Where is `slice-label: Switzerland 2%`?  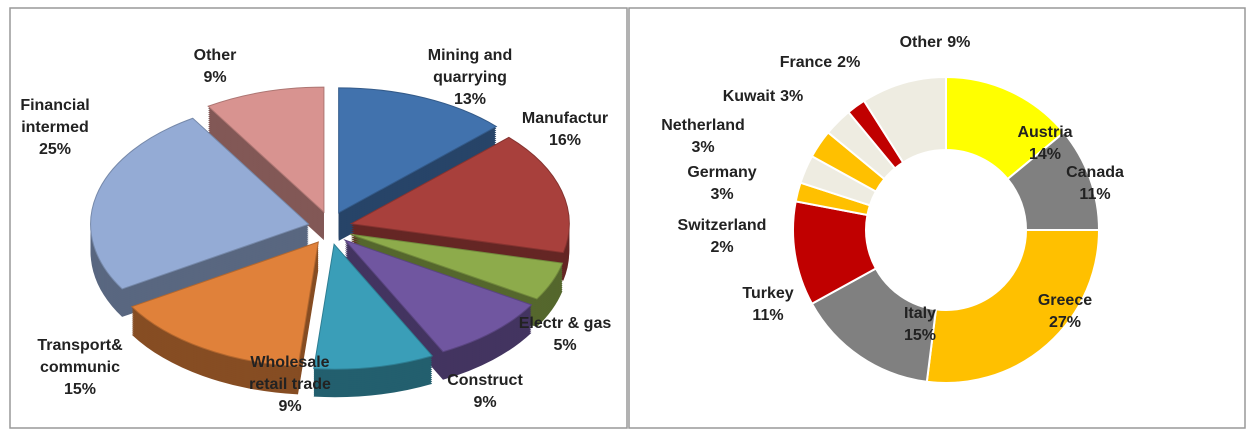
slice-label: Switzerland 2% is located at coordinates (722, 237).